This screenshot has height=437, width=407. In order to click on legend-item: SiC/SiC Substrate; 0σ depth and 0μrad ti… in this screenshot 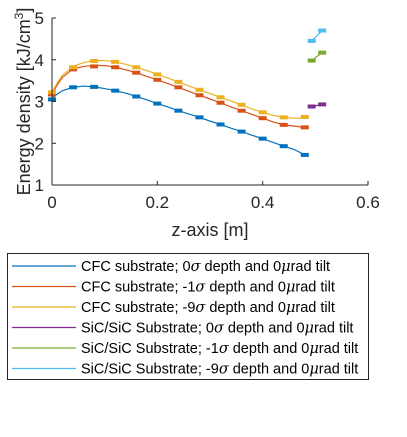, I will do `click(182, 329)`.